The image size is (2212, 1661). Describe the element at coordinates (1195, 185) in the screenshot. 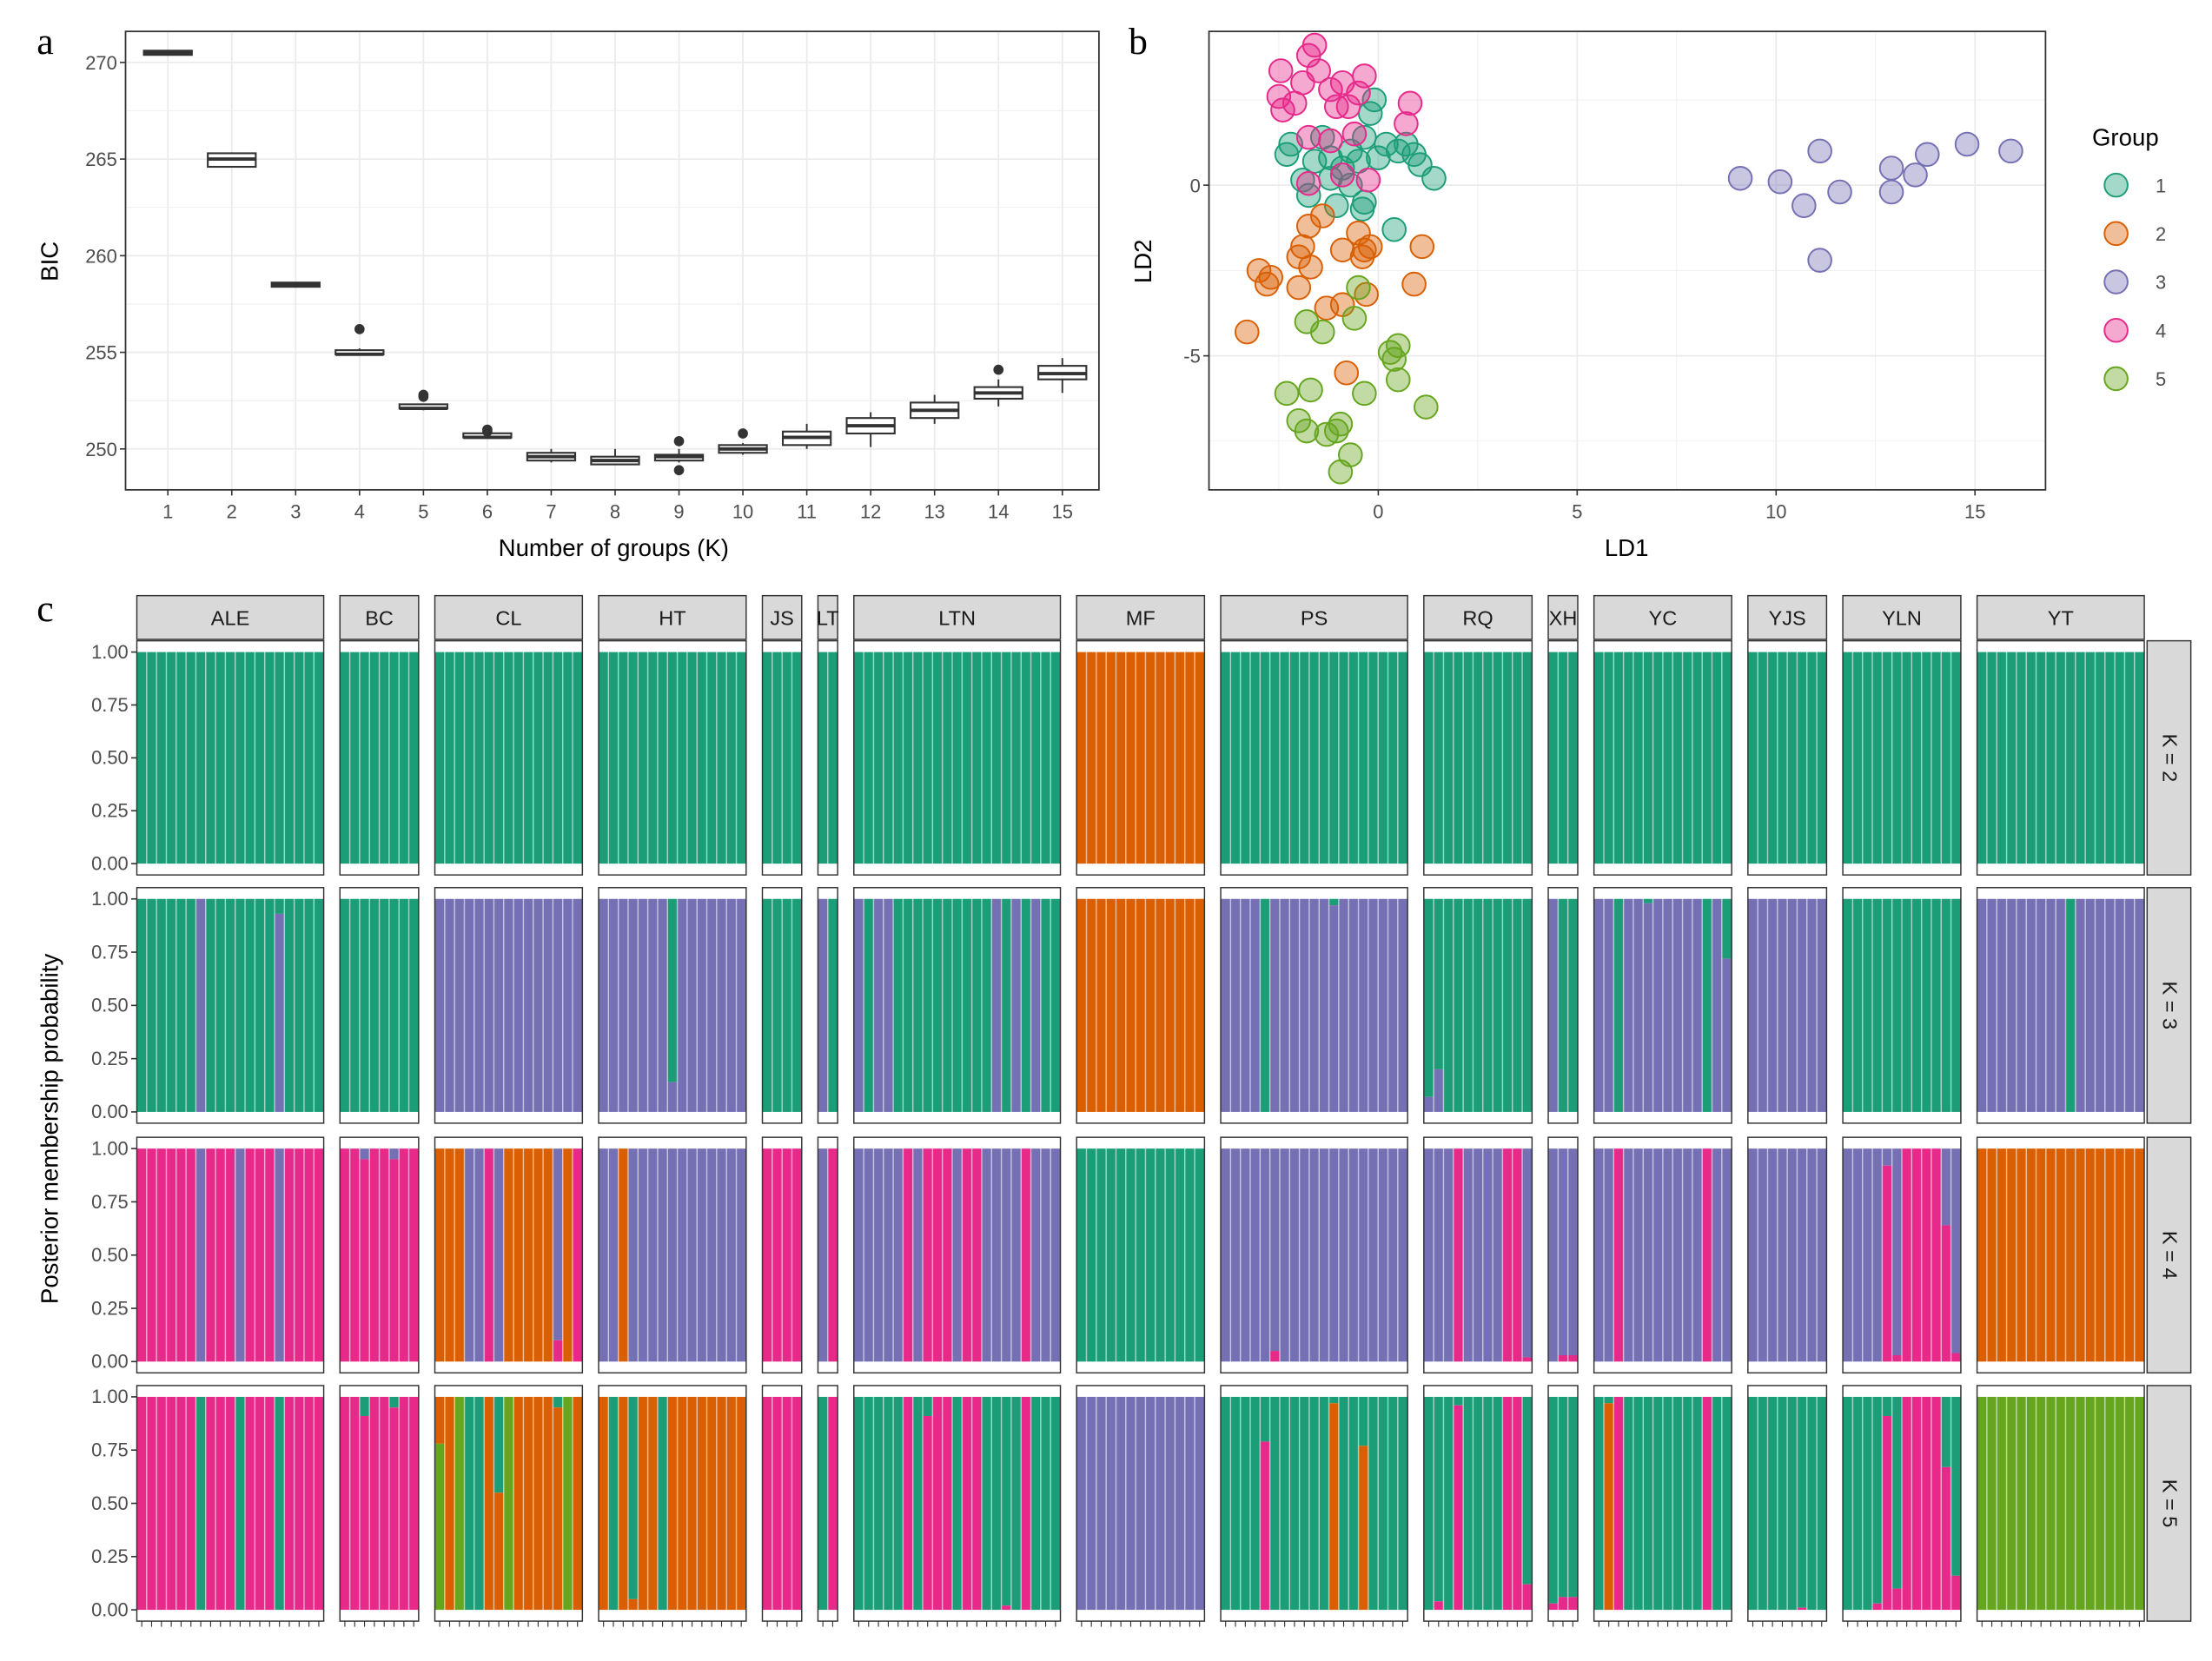

I see `y-tick-label: 0` at that location.